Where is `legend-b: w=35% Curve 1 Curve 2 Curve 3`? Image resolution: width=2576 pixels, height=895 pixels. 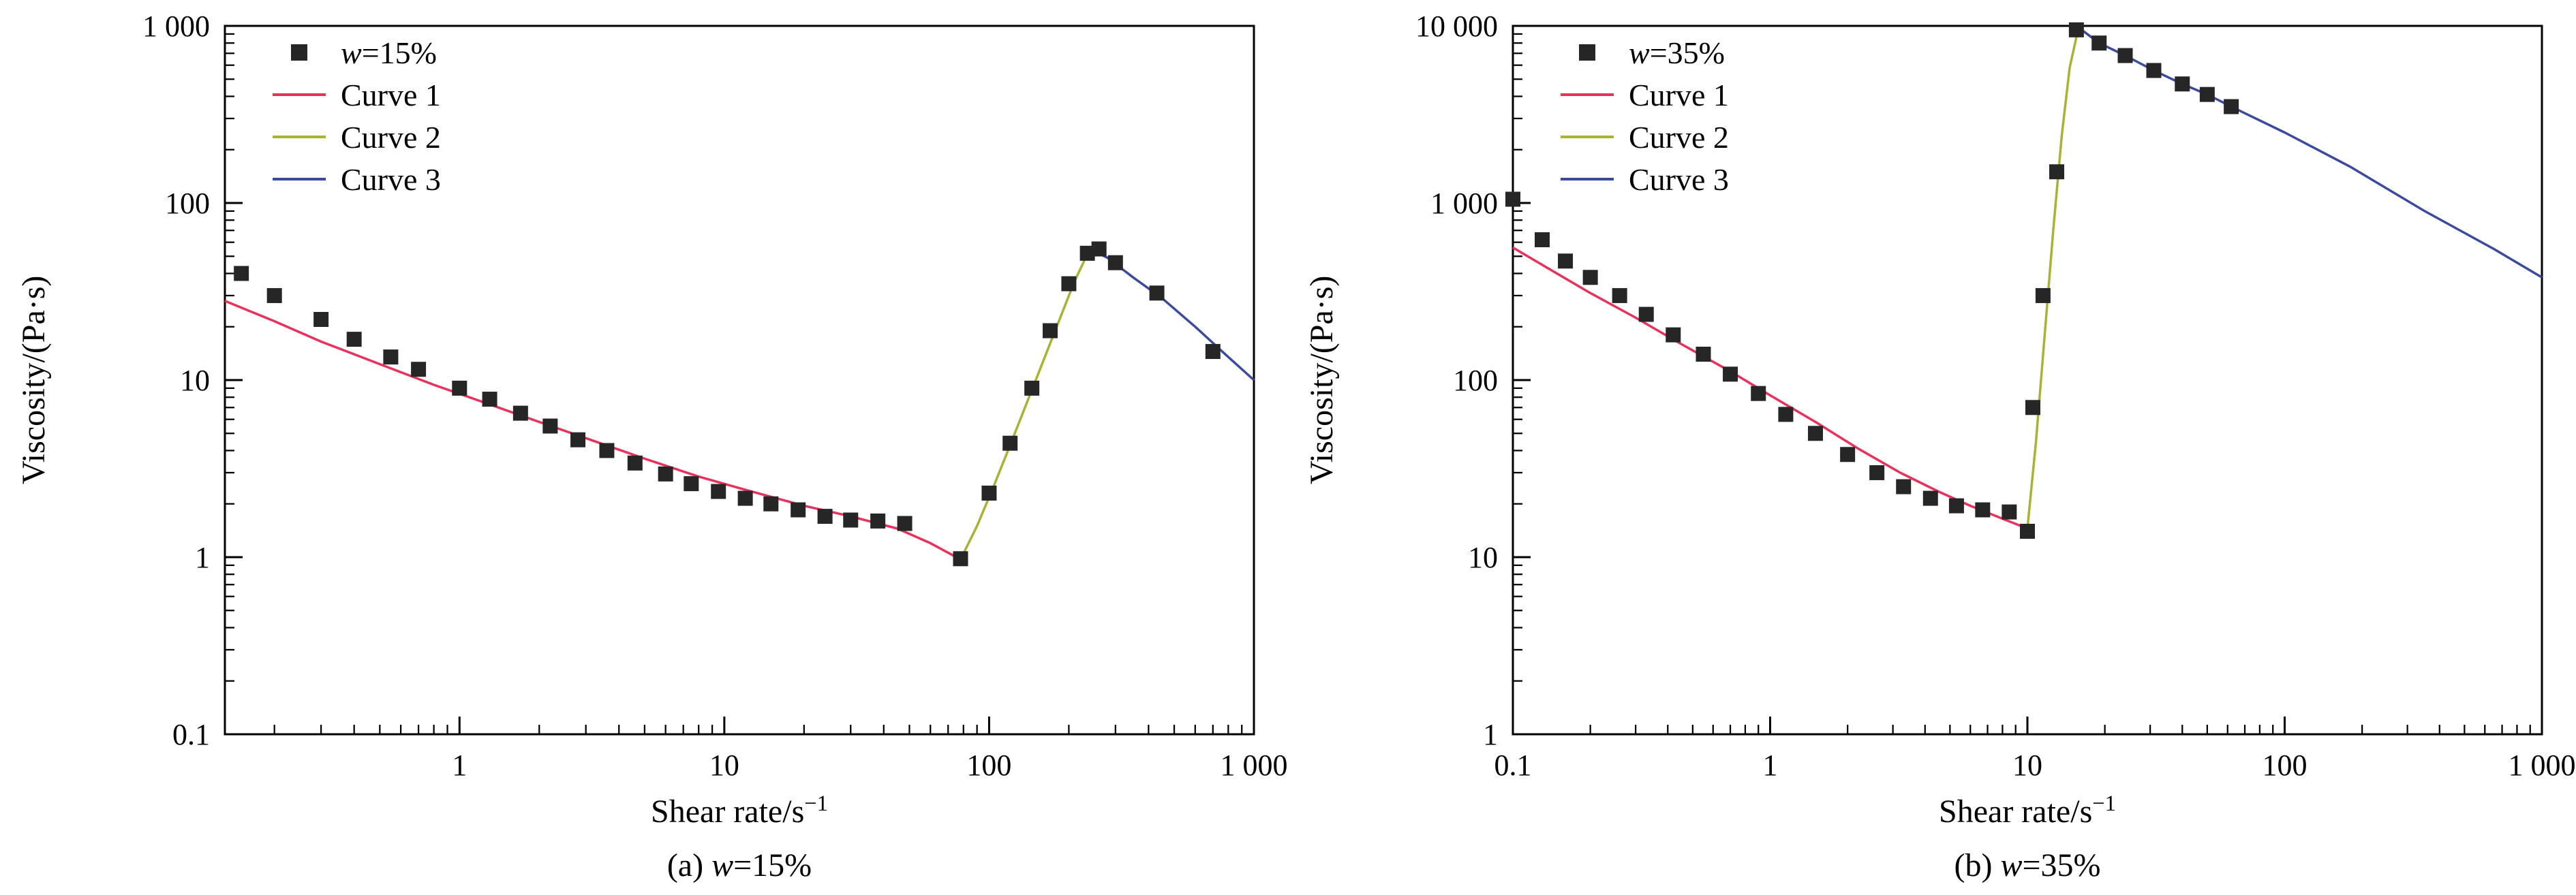 legend-b: w=35% Curve 1 Curve 2 Curve 3 is located at coordinates (1645, 116).